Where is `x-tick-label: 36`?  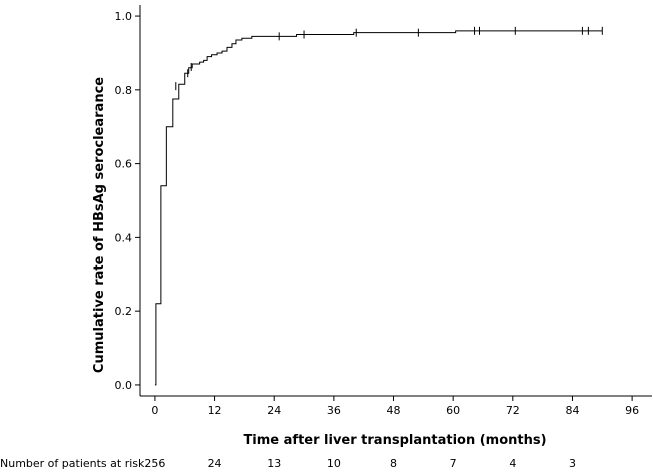
x-tick-label: 36 is located at coordinates (334, 410).